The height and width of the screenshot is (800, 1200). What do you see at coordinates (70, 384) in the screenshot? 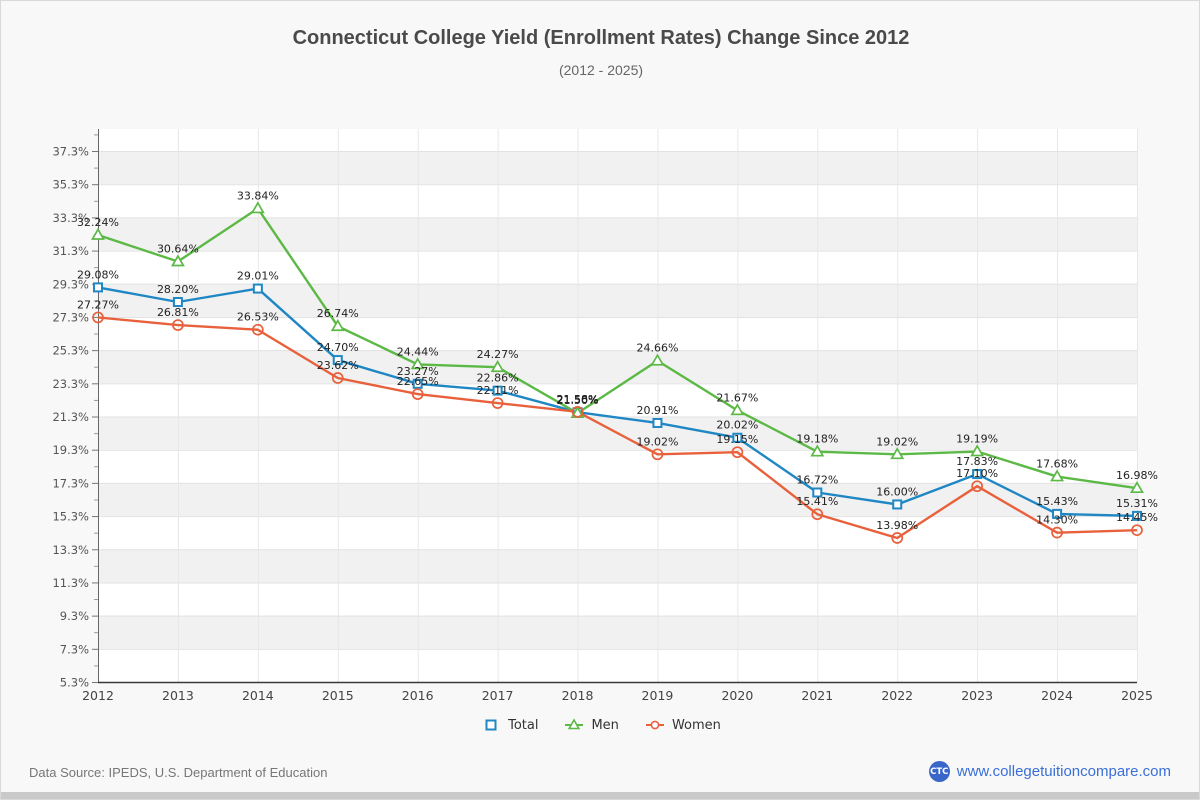
I see `y-tick-label: 23.3%` at bounding box center [70, 384].